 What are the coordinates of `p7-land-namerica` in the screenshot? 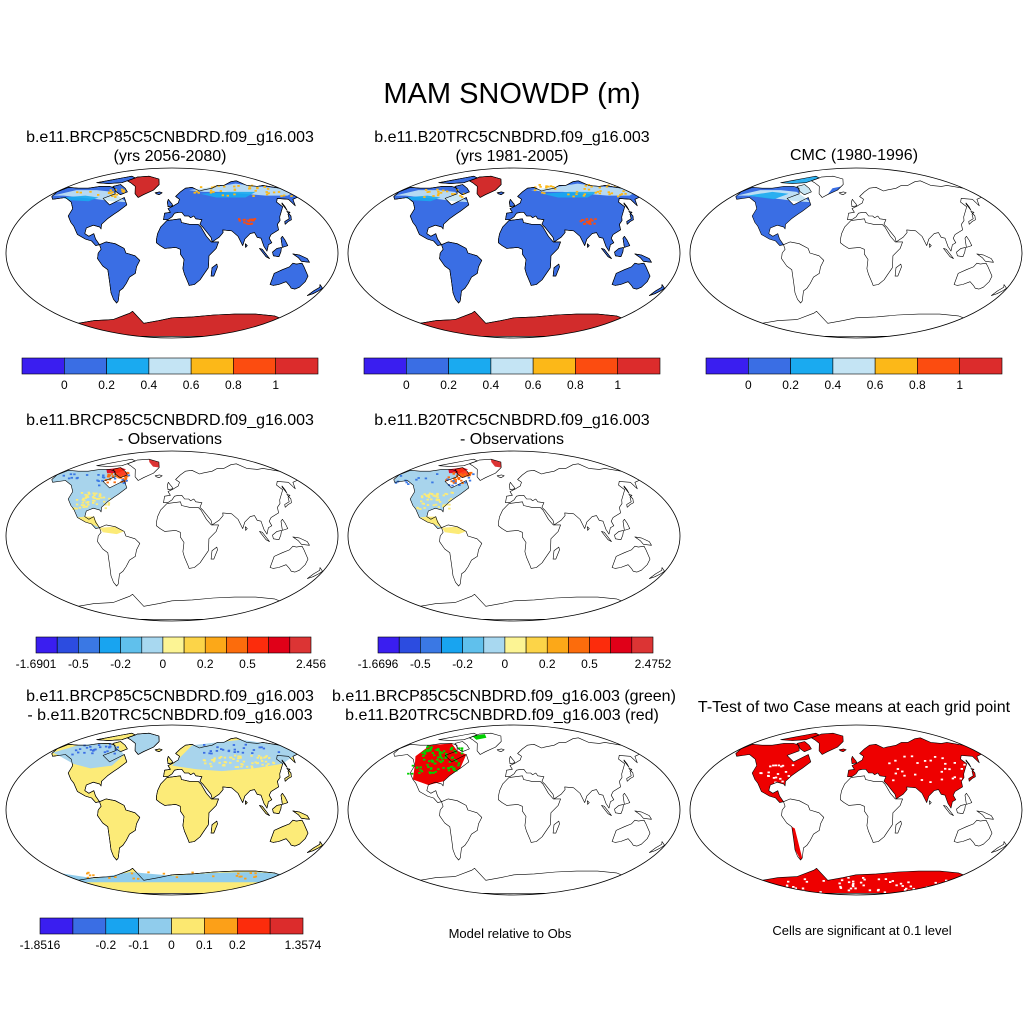 It's located at (431, 773).